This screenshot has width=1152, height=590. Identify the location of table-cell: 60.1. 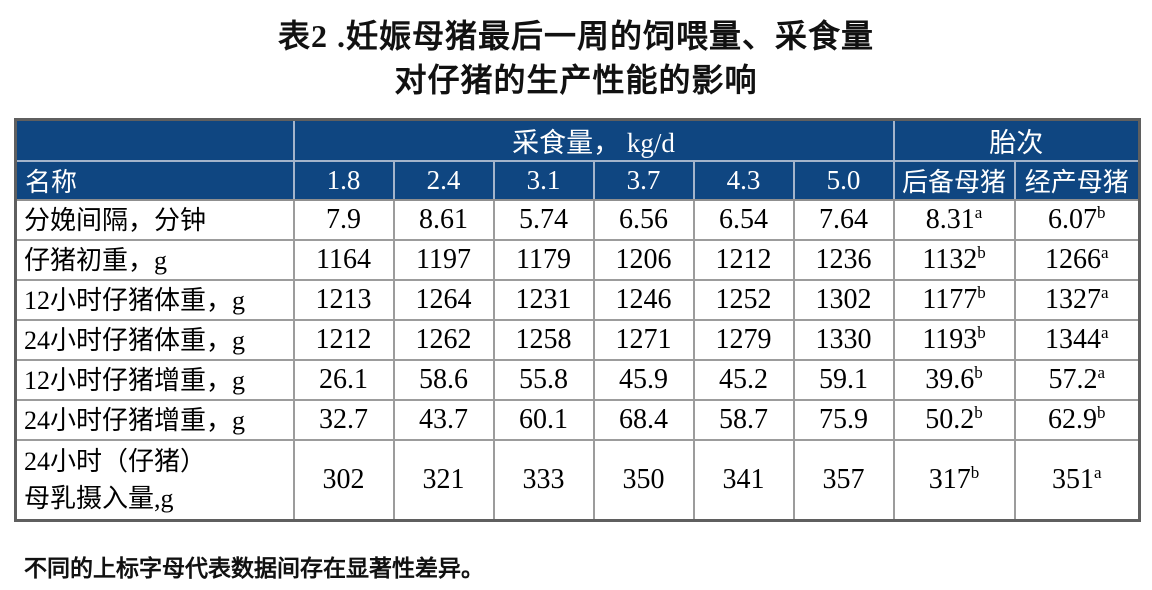
(543, 420).